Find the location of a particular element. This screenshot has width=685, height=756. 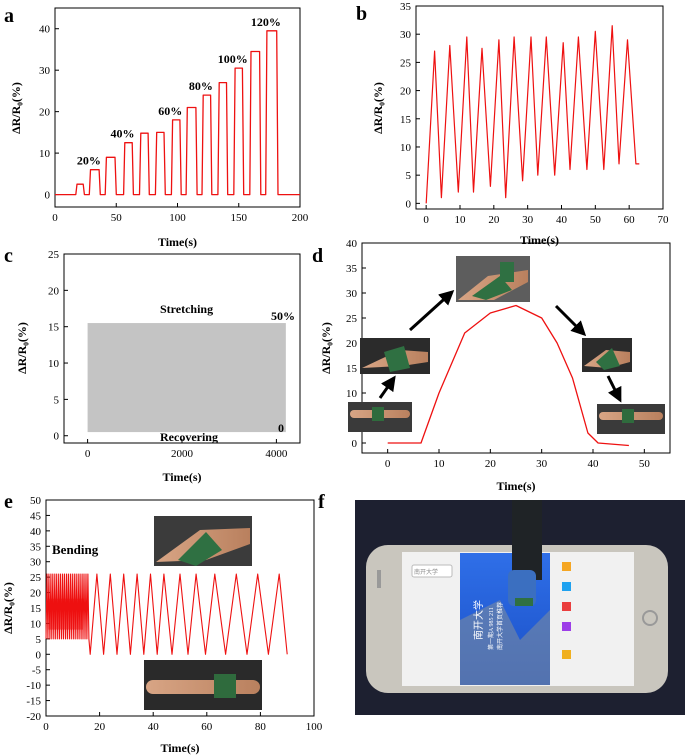

annotation-zero: 0 is located at coordinates (281, 428).